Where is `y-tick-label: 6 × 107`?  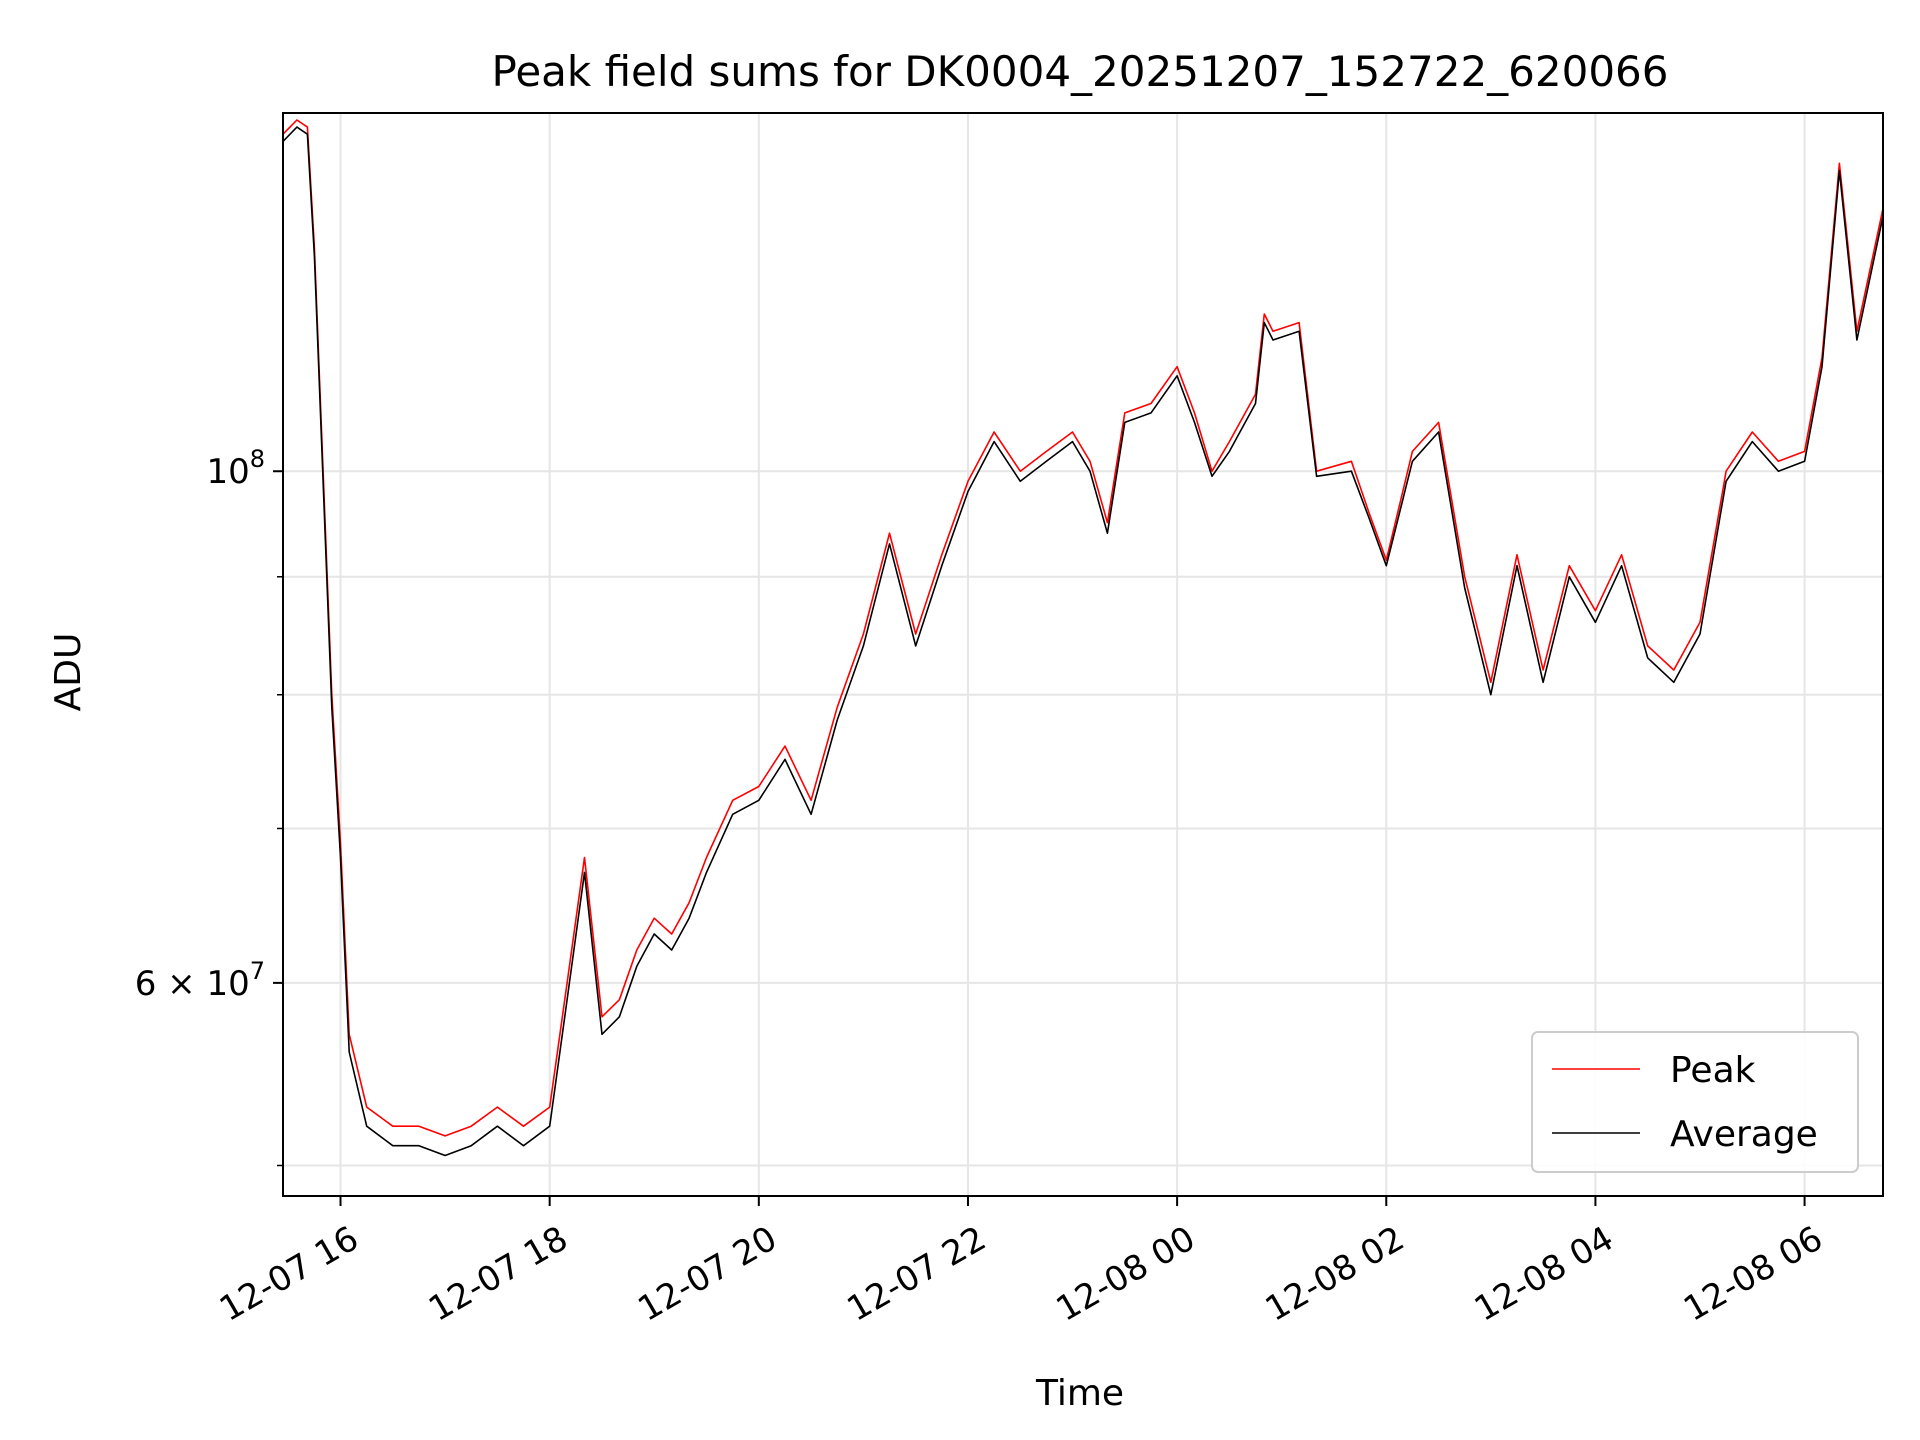 y-tick-label: 6 × 107 is located at coordinates (200, 980).